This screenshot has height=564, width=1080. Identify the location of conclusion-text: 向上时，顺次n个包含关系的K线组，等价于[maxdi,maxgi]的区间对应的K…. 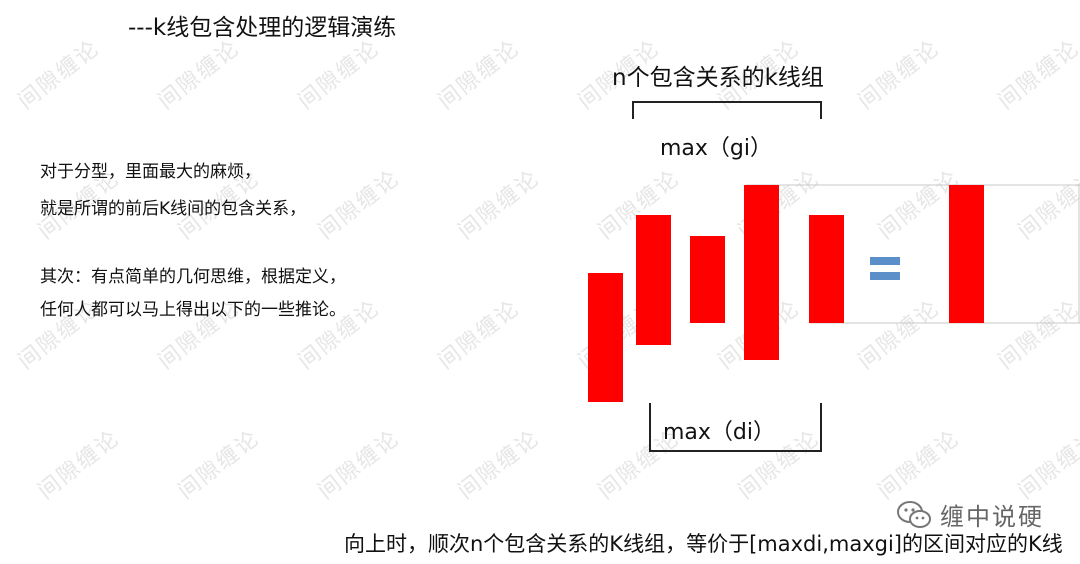
(703, 543).